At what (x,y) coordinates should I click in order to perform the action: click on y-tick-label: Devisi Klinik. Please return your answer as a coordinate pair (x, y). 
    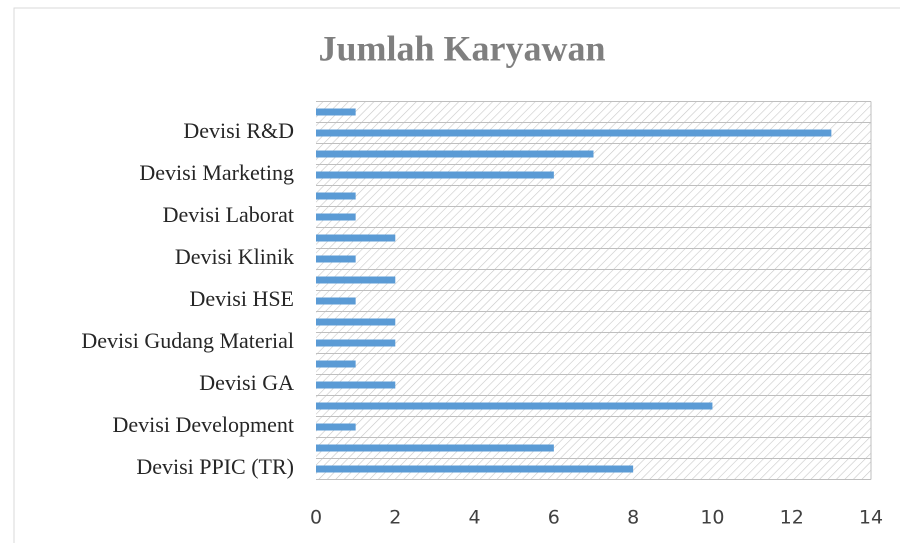
    Looking at the image, I should click on (234, 256).